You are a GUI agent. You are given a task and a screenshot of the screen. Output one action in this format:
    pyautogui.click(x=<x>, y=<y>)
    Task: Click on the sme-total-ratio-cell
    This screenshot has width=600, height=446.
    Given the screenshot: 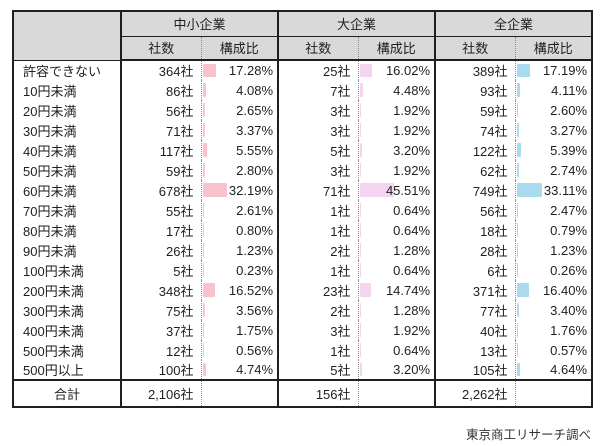 What is the action you would take?
    pyautogui.click(x=239, y=393)
    